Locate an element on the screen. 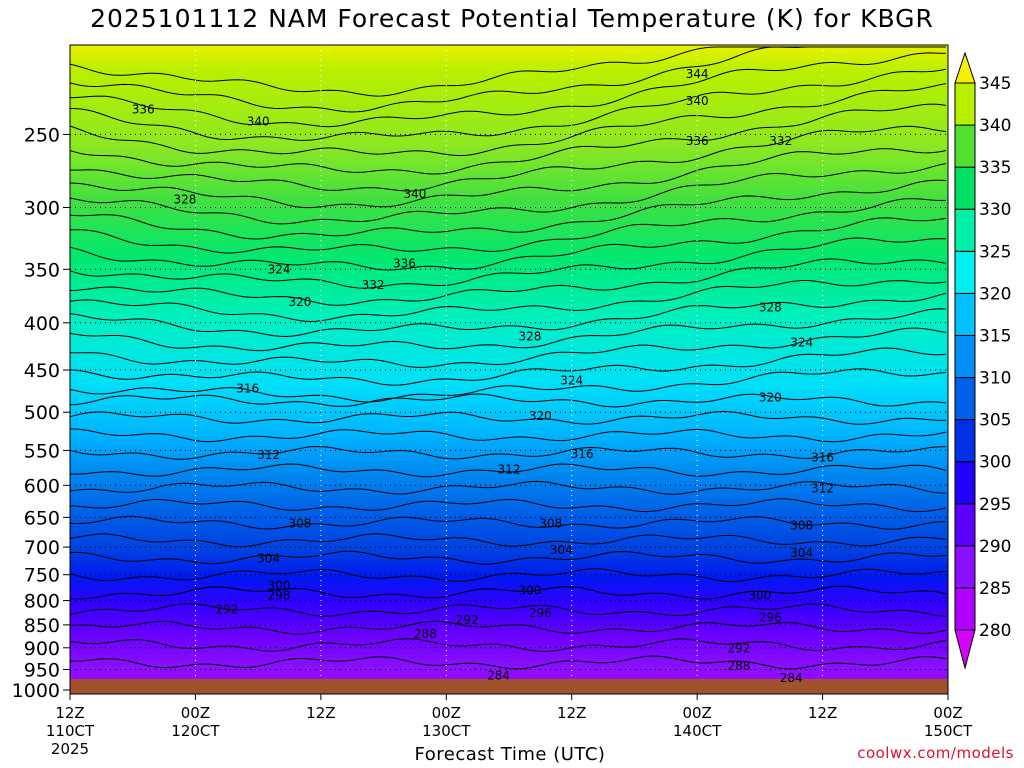 The height and width of the screenshot is (768, 1024). contour-label-text: 328 is located at coordinates (185, 199).